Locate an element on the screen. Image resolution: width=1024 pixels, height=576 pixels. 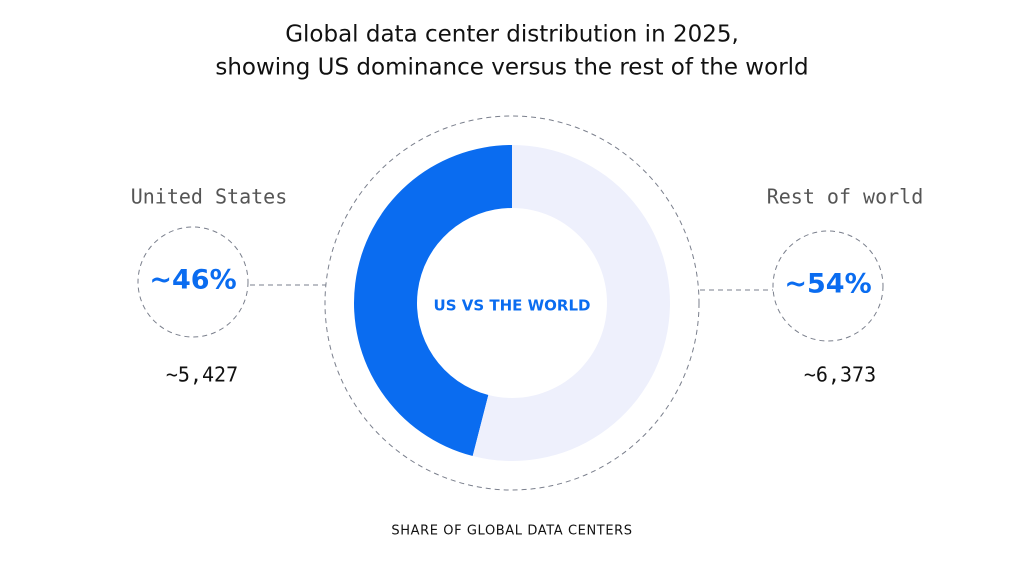
chart-title: Global data center distribution in 2025, is located at coordinates (512, 35).